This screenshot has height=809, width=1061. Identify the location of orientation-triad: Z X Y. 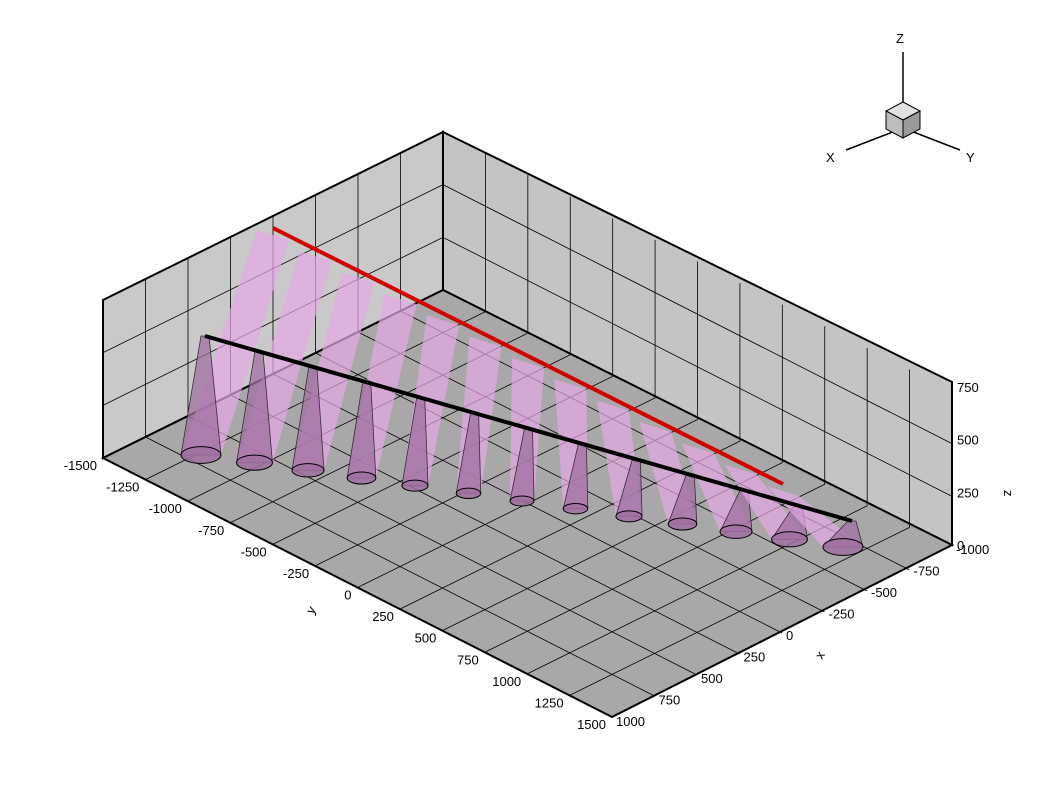
(900, 98).